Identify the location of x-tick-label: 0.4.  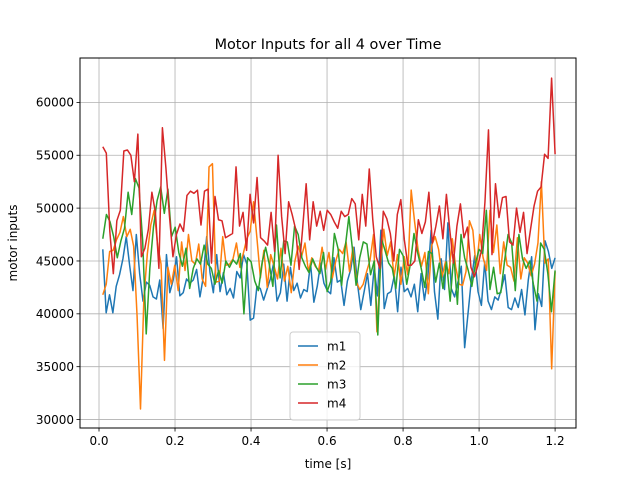
(250, 441).